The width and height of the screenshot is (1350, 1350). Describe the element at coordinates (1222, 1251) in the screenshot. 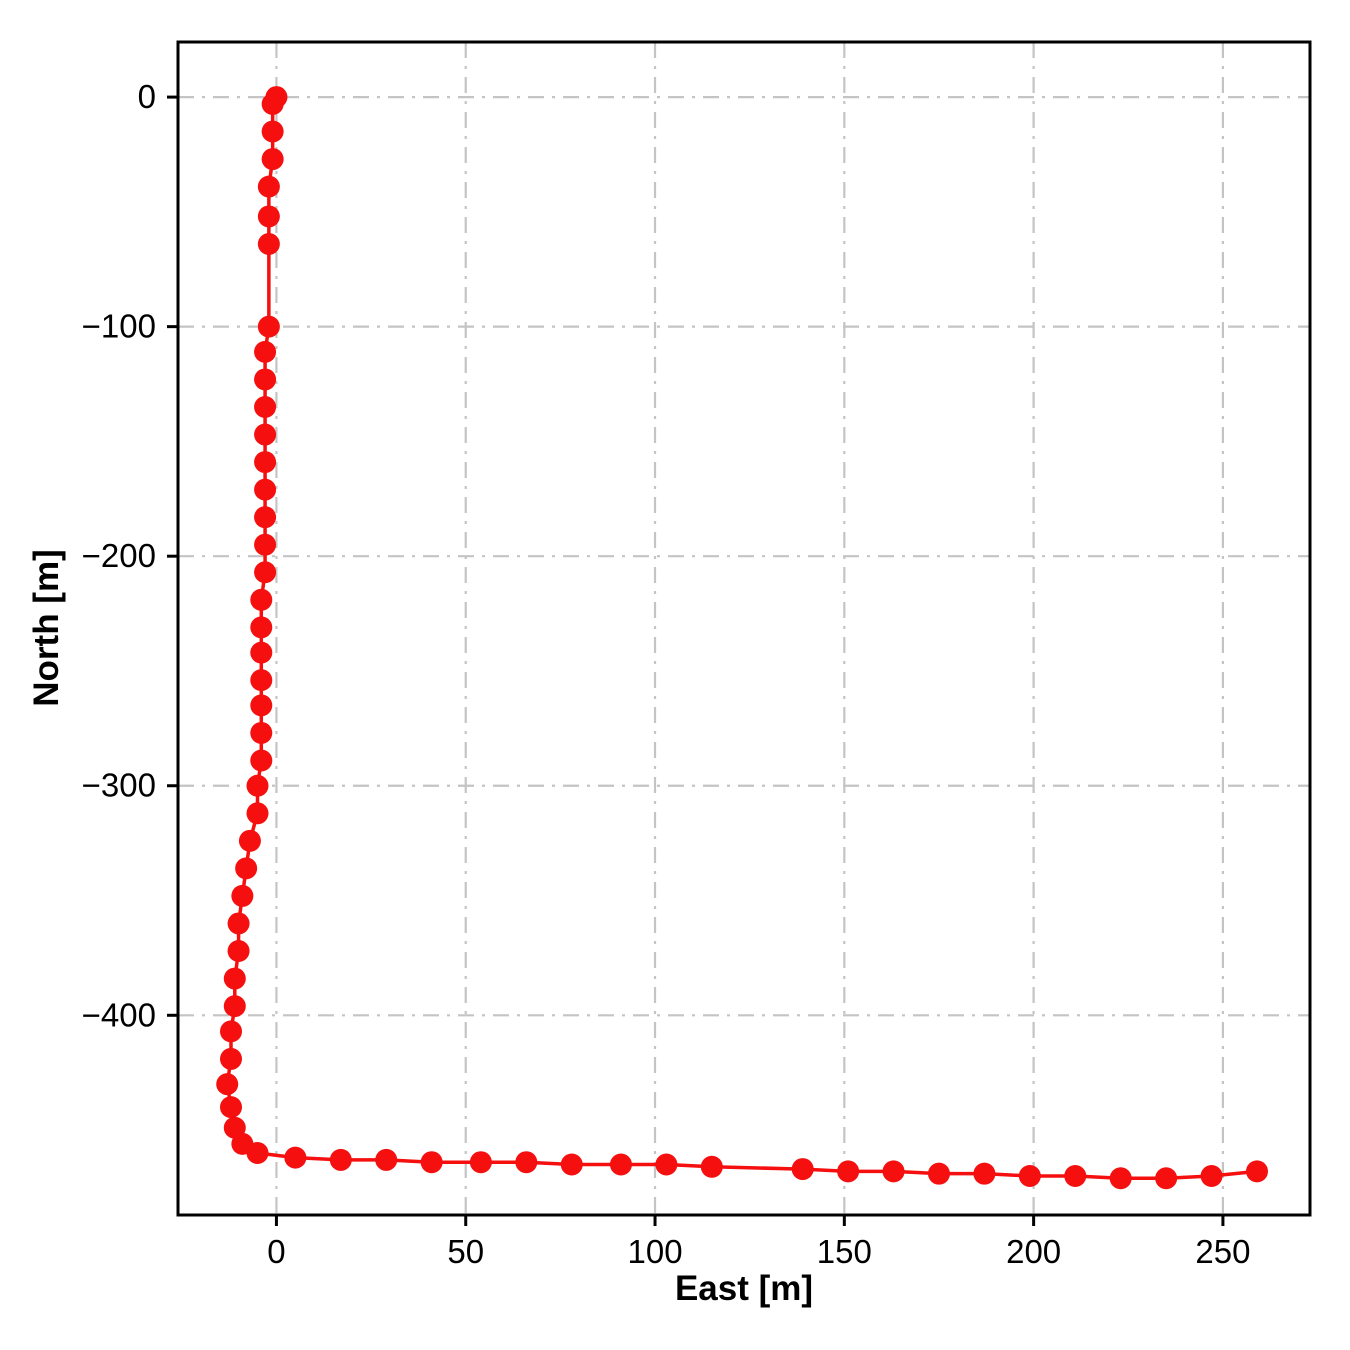

I see `svg-text: 250` at that location.